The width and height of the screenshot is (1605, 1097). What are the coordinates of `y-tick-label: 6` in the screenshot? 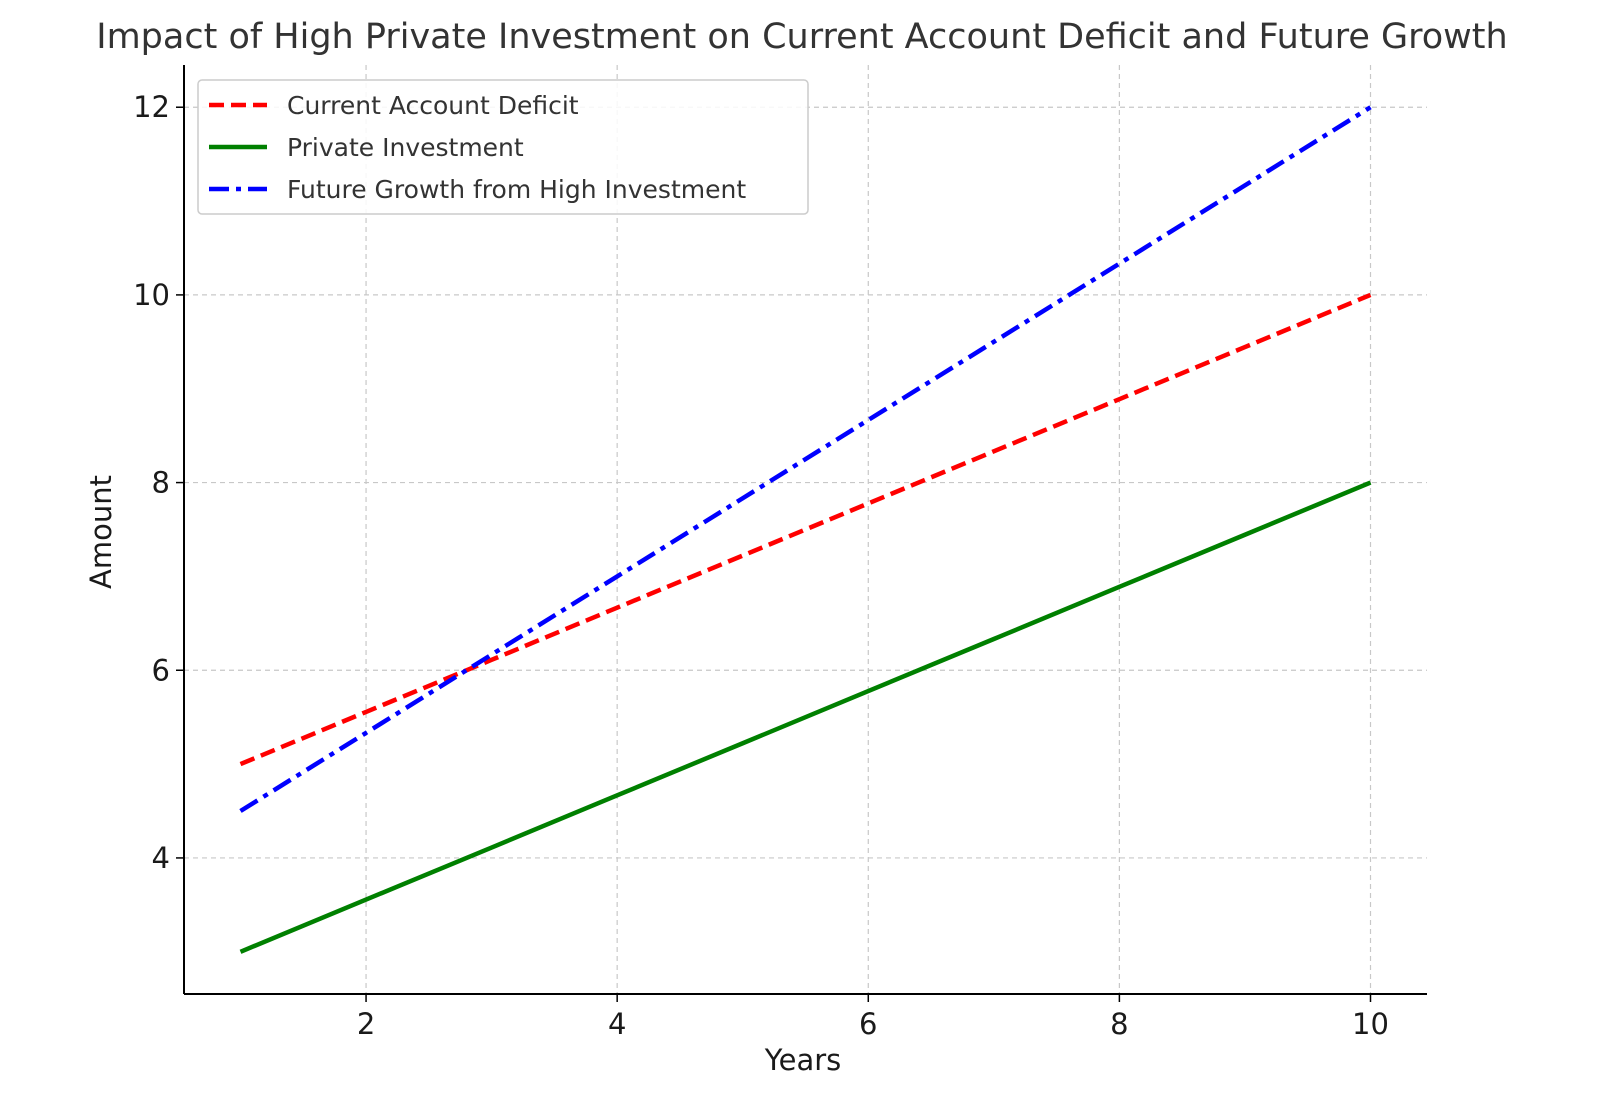 It's located at (161, 670).